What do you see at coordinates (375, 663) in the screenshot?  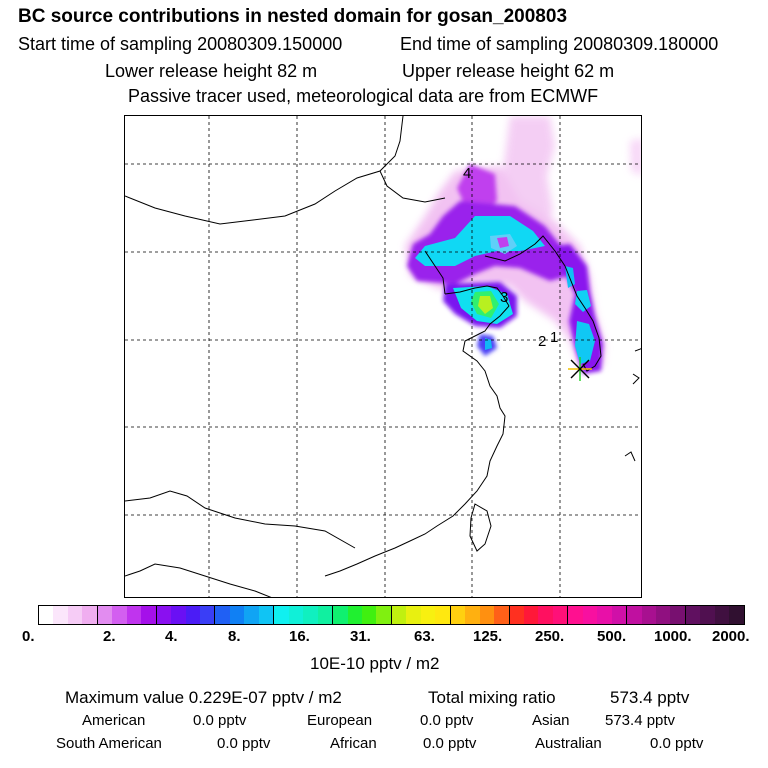 I see `colorbar-unit-label: 10E-10 pptv / m2` at bounding box center [375, 663].